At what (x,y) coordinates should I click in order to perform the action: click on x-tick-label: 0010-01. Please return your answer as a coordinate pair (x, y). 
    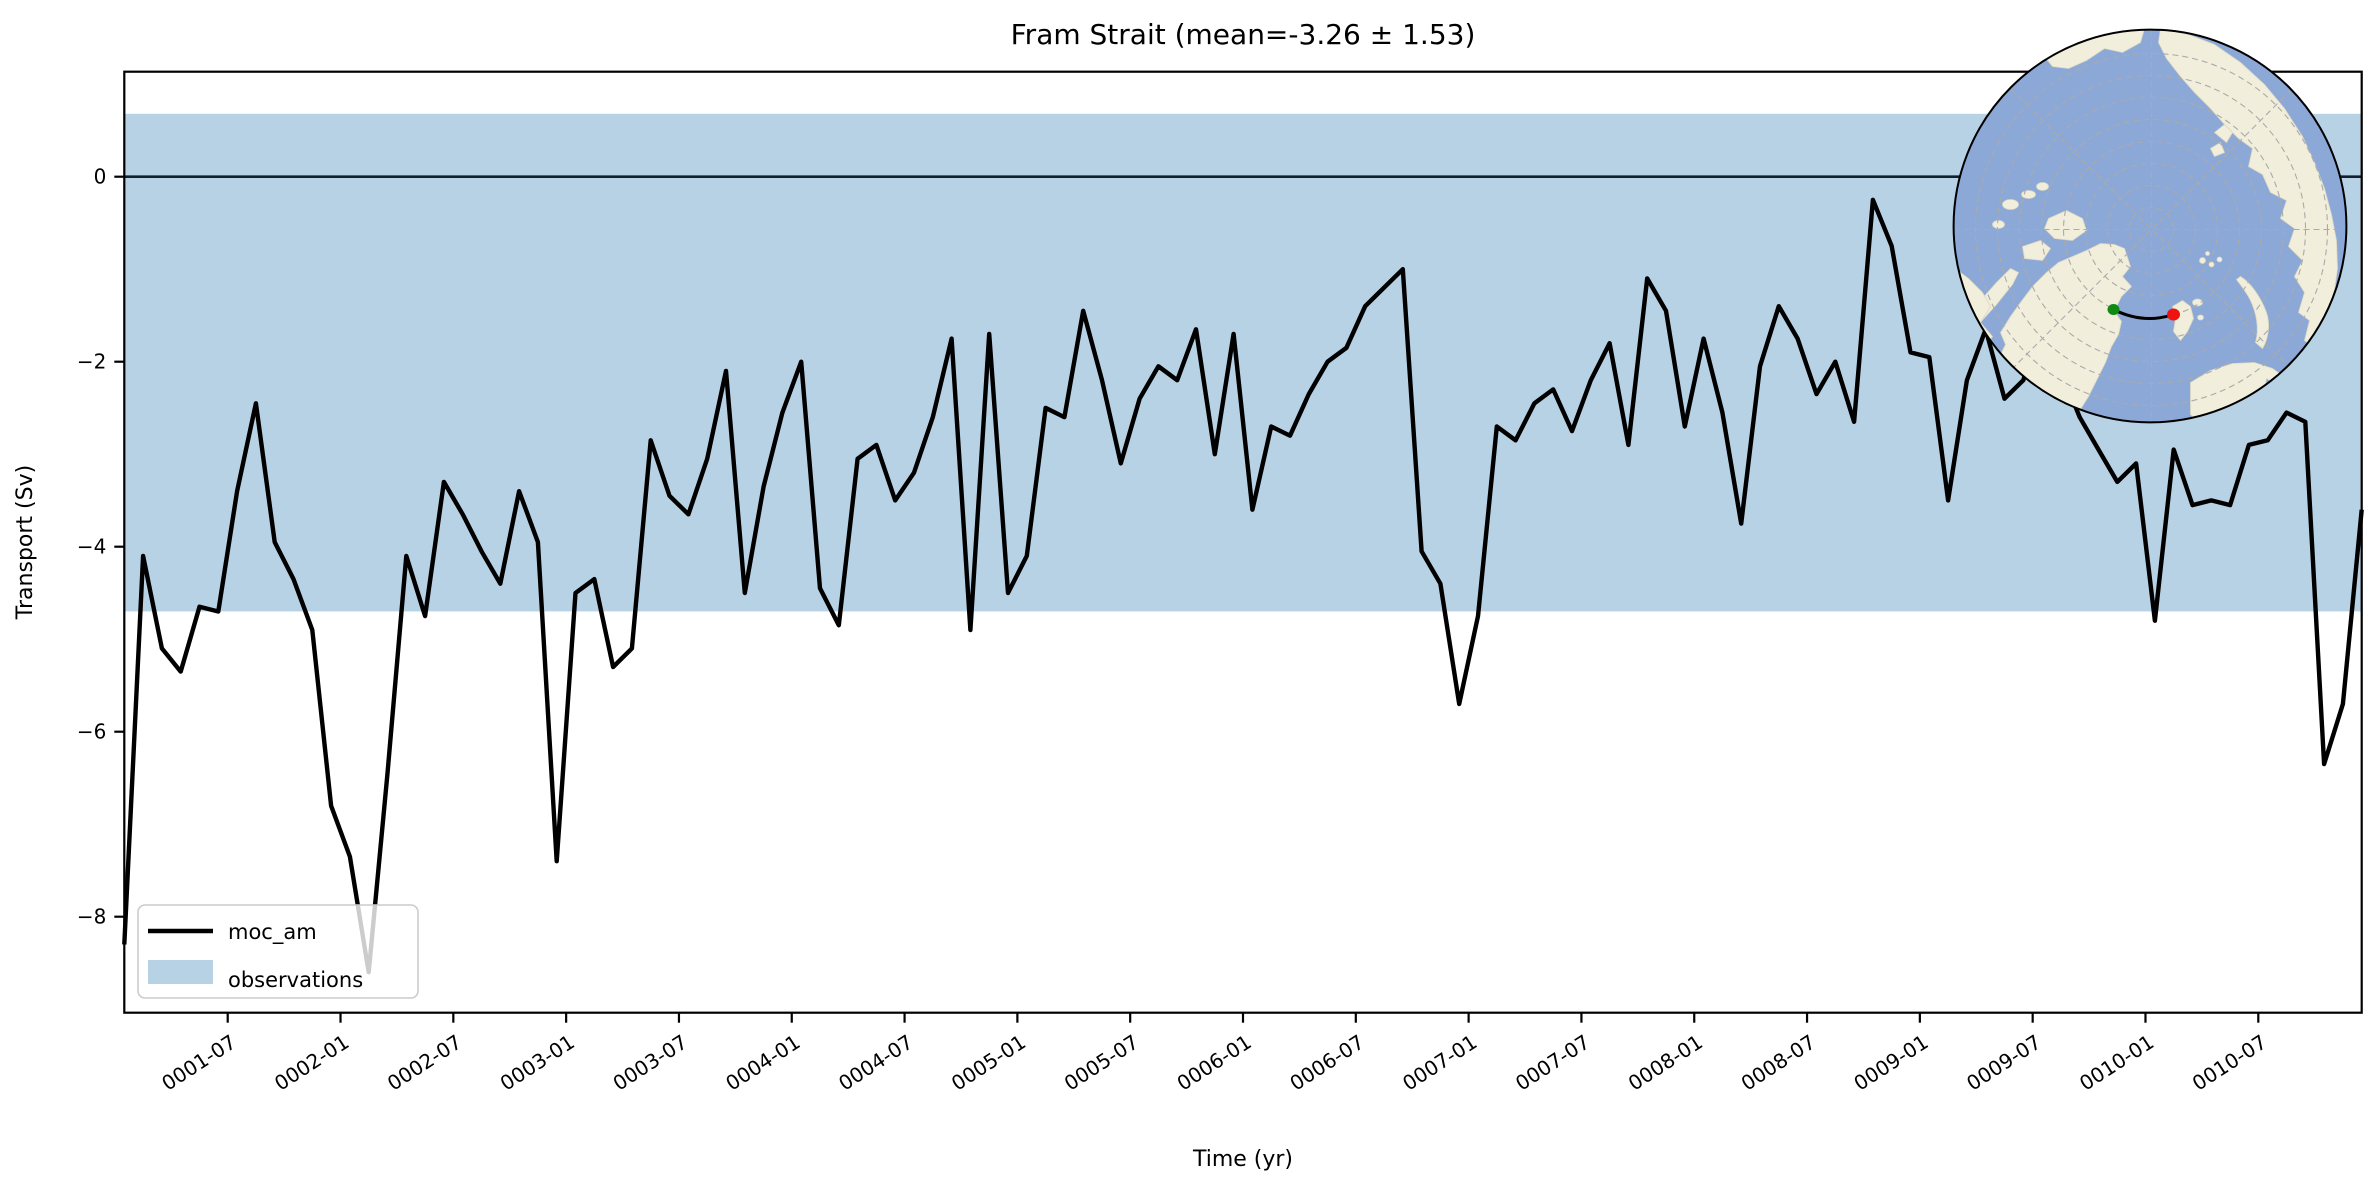
    Looking at the image, I should click on (2116, 1063).